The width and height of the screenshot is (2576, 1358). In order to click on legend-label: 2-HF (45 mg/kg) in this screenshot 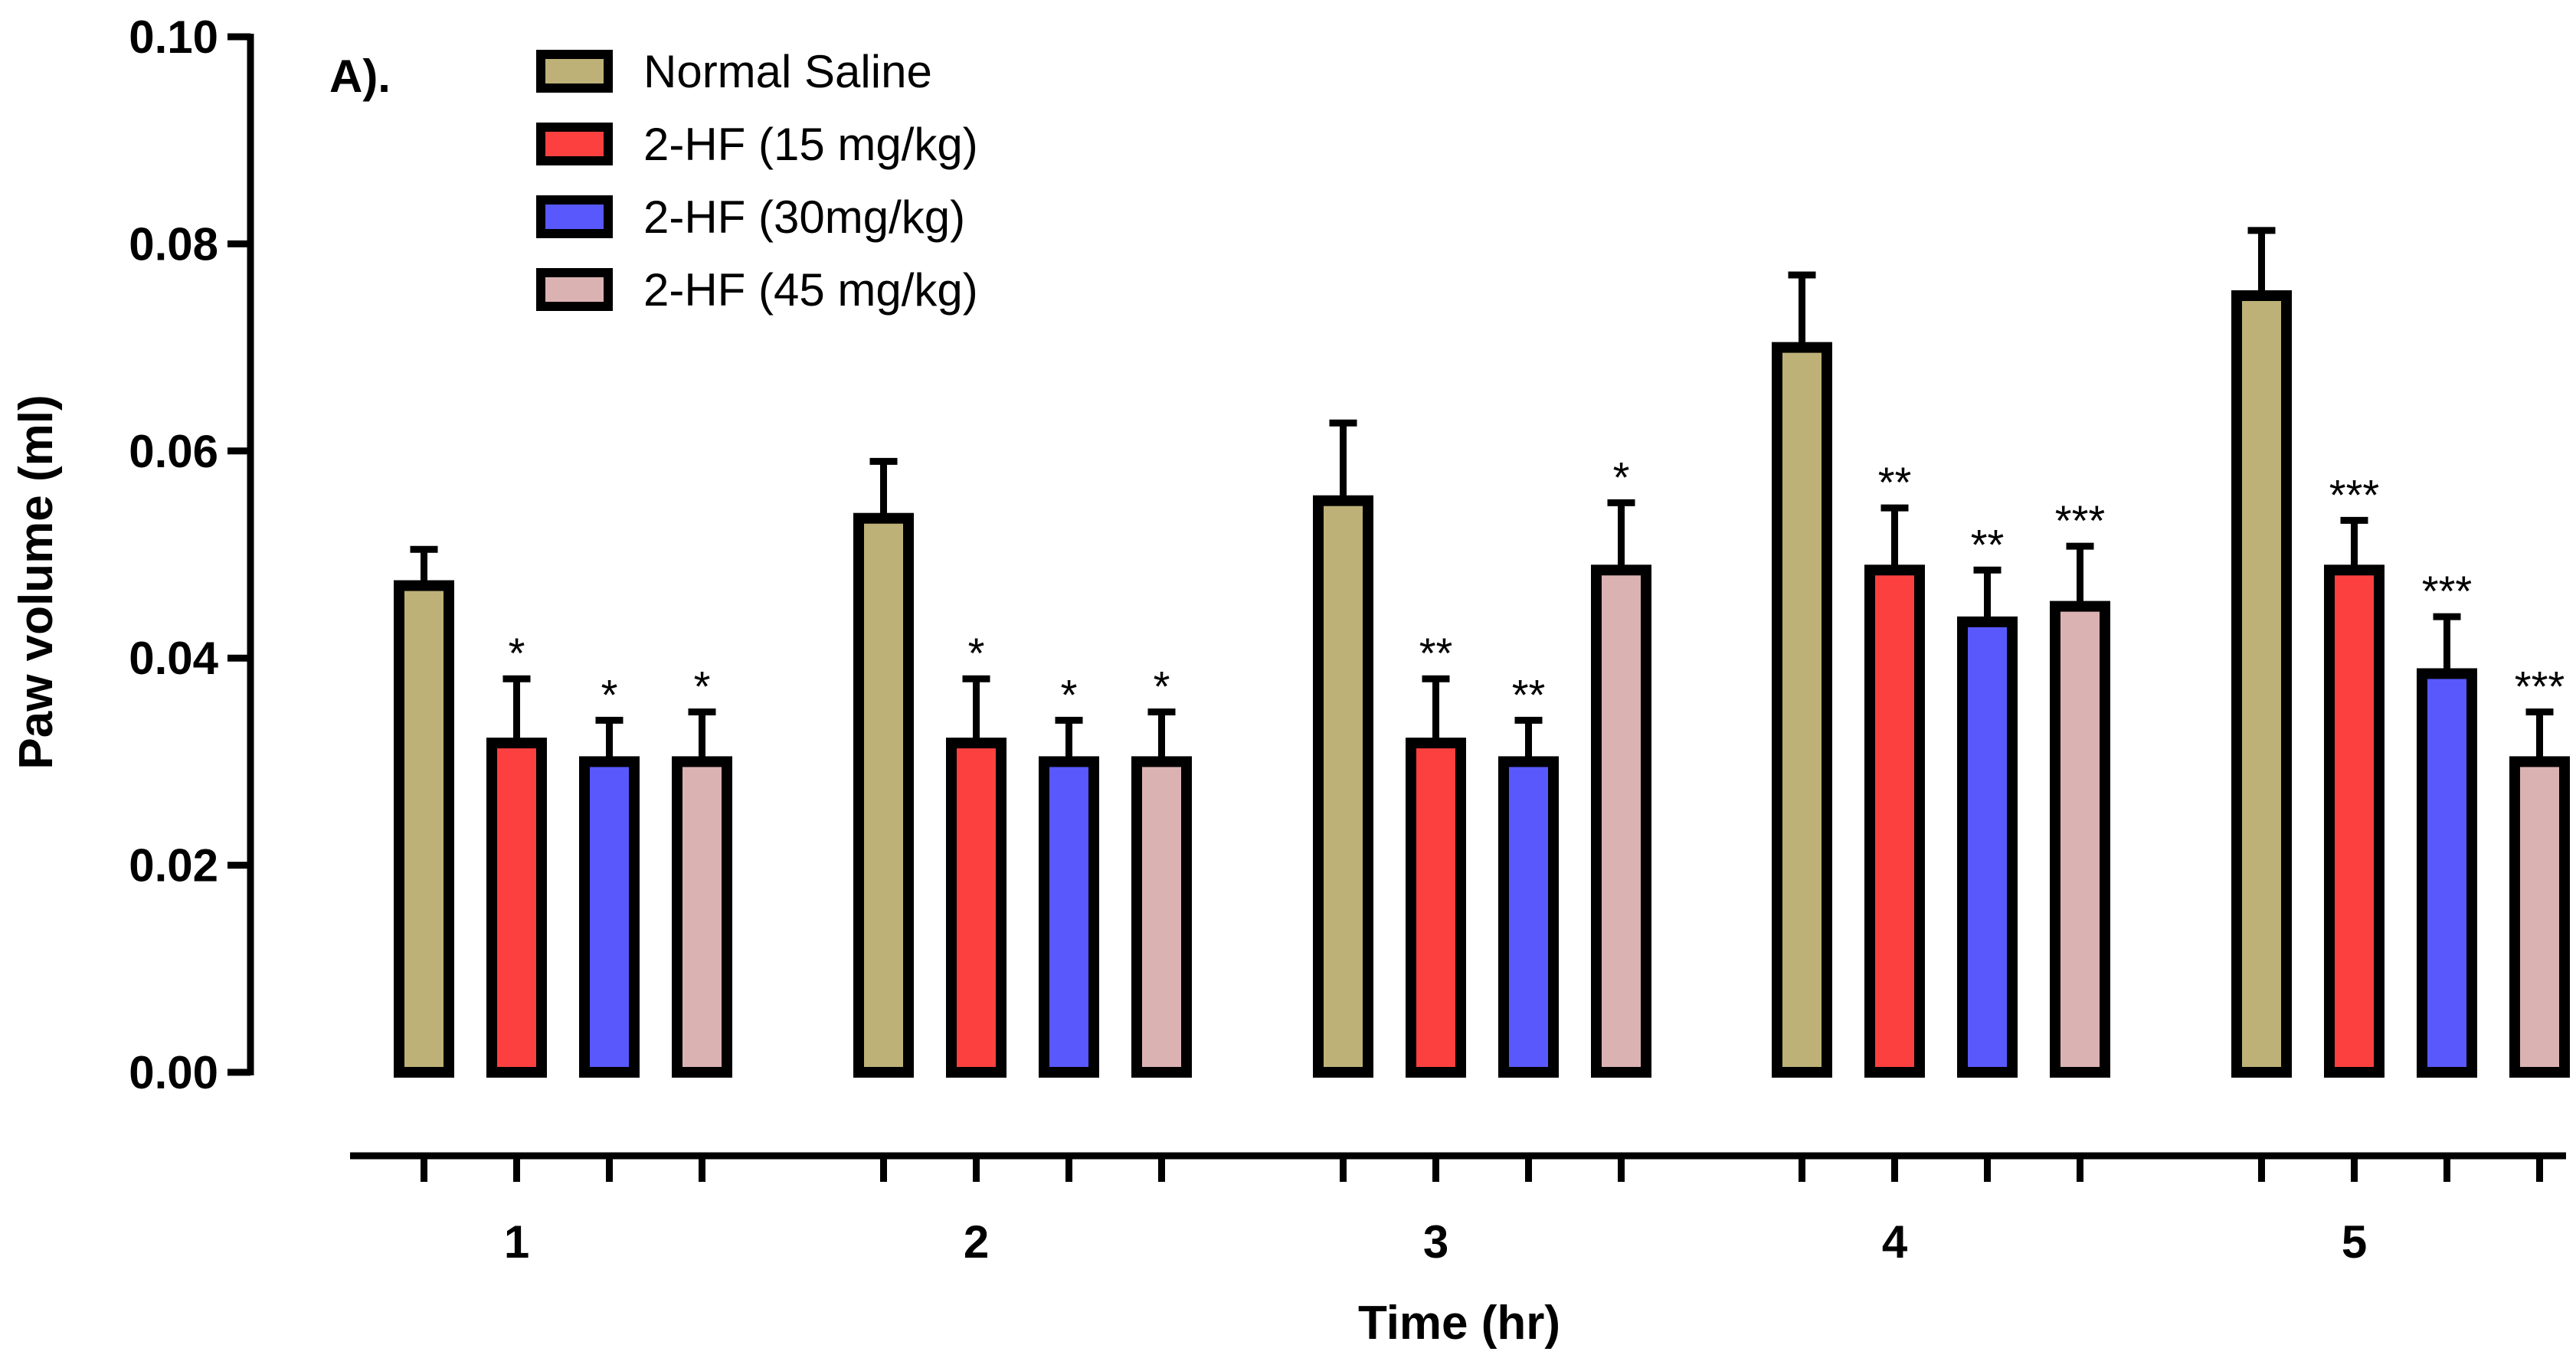, I will do `click(810, 290)`.